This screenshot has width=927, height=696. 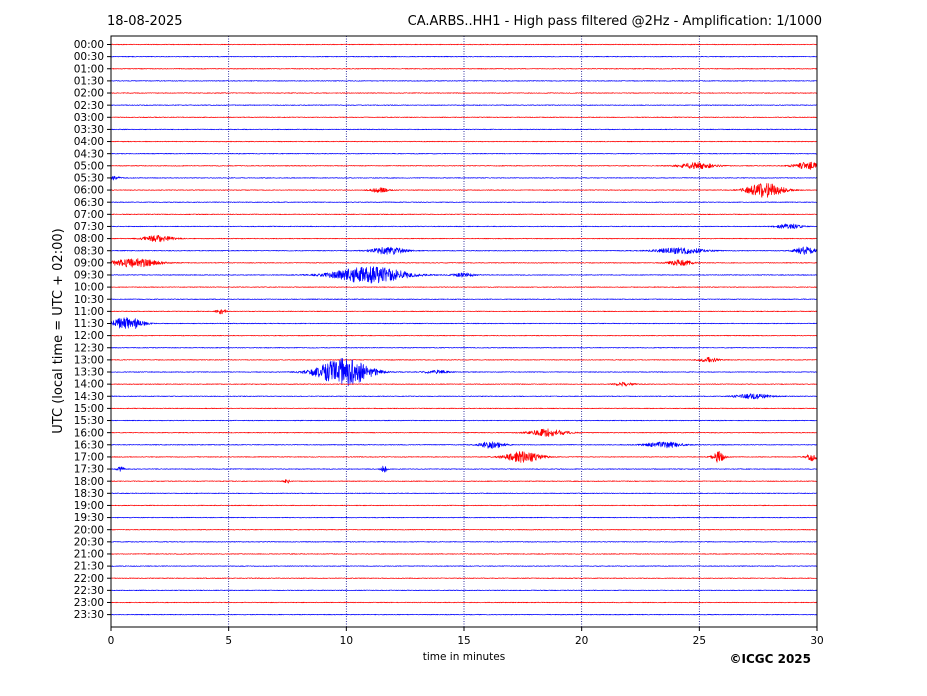 What do you see at coordinates (466, 637) in the screenshot?
I see `x-axis-ticks: 0 5 10 15 20 25 30` at bounding box center [466, 637].